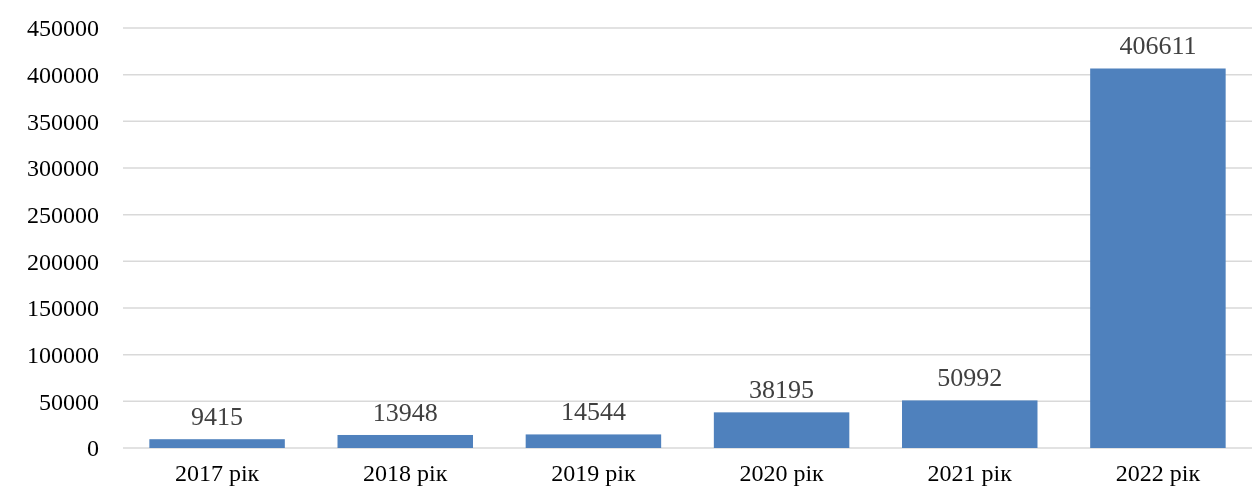  What do you see at coordinates (1158, 473) in the screenshot?
I see `x-tick-label: 2022 рік` at bounding box center [1158, 473].